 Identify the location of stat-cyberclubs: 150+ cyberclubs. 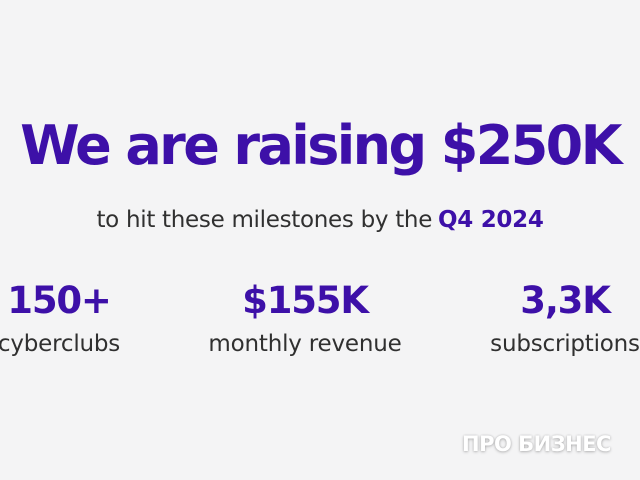
(89, 318).